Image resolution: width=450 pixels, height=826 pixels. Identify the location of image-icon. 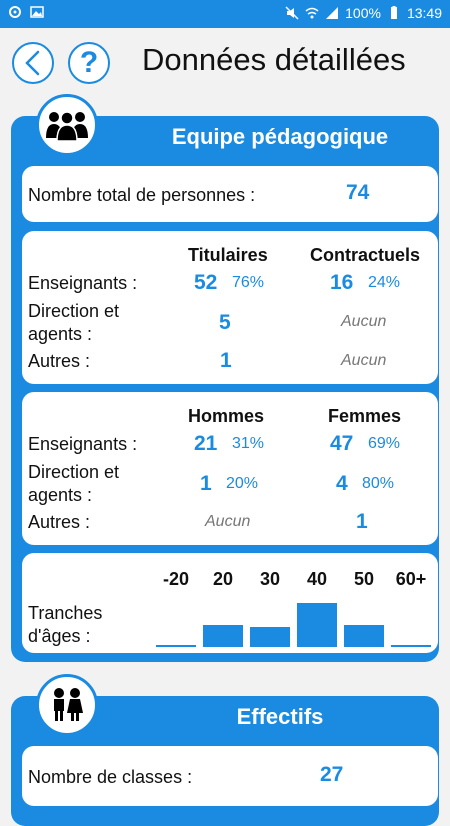
(37, 12).